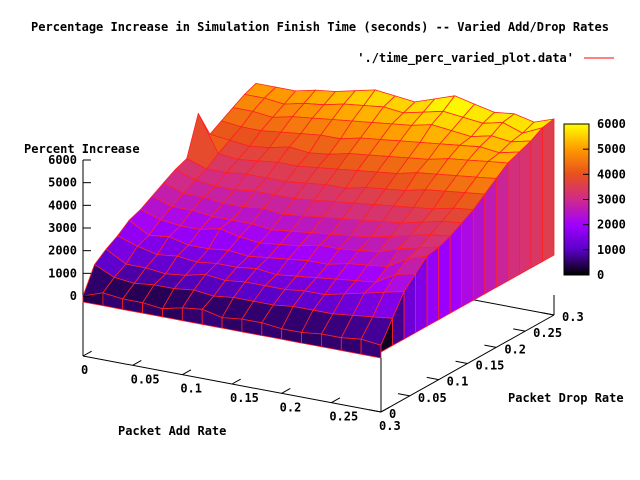 This screenshot has width=640, height=480. Describe the element at coordinates (62, 251) in the screenshot. I see `z-tick-label: 2000` at that location.